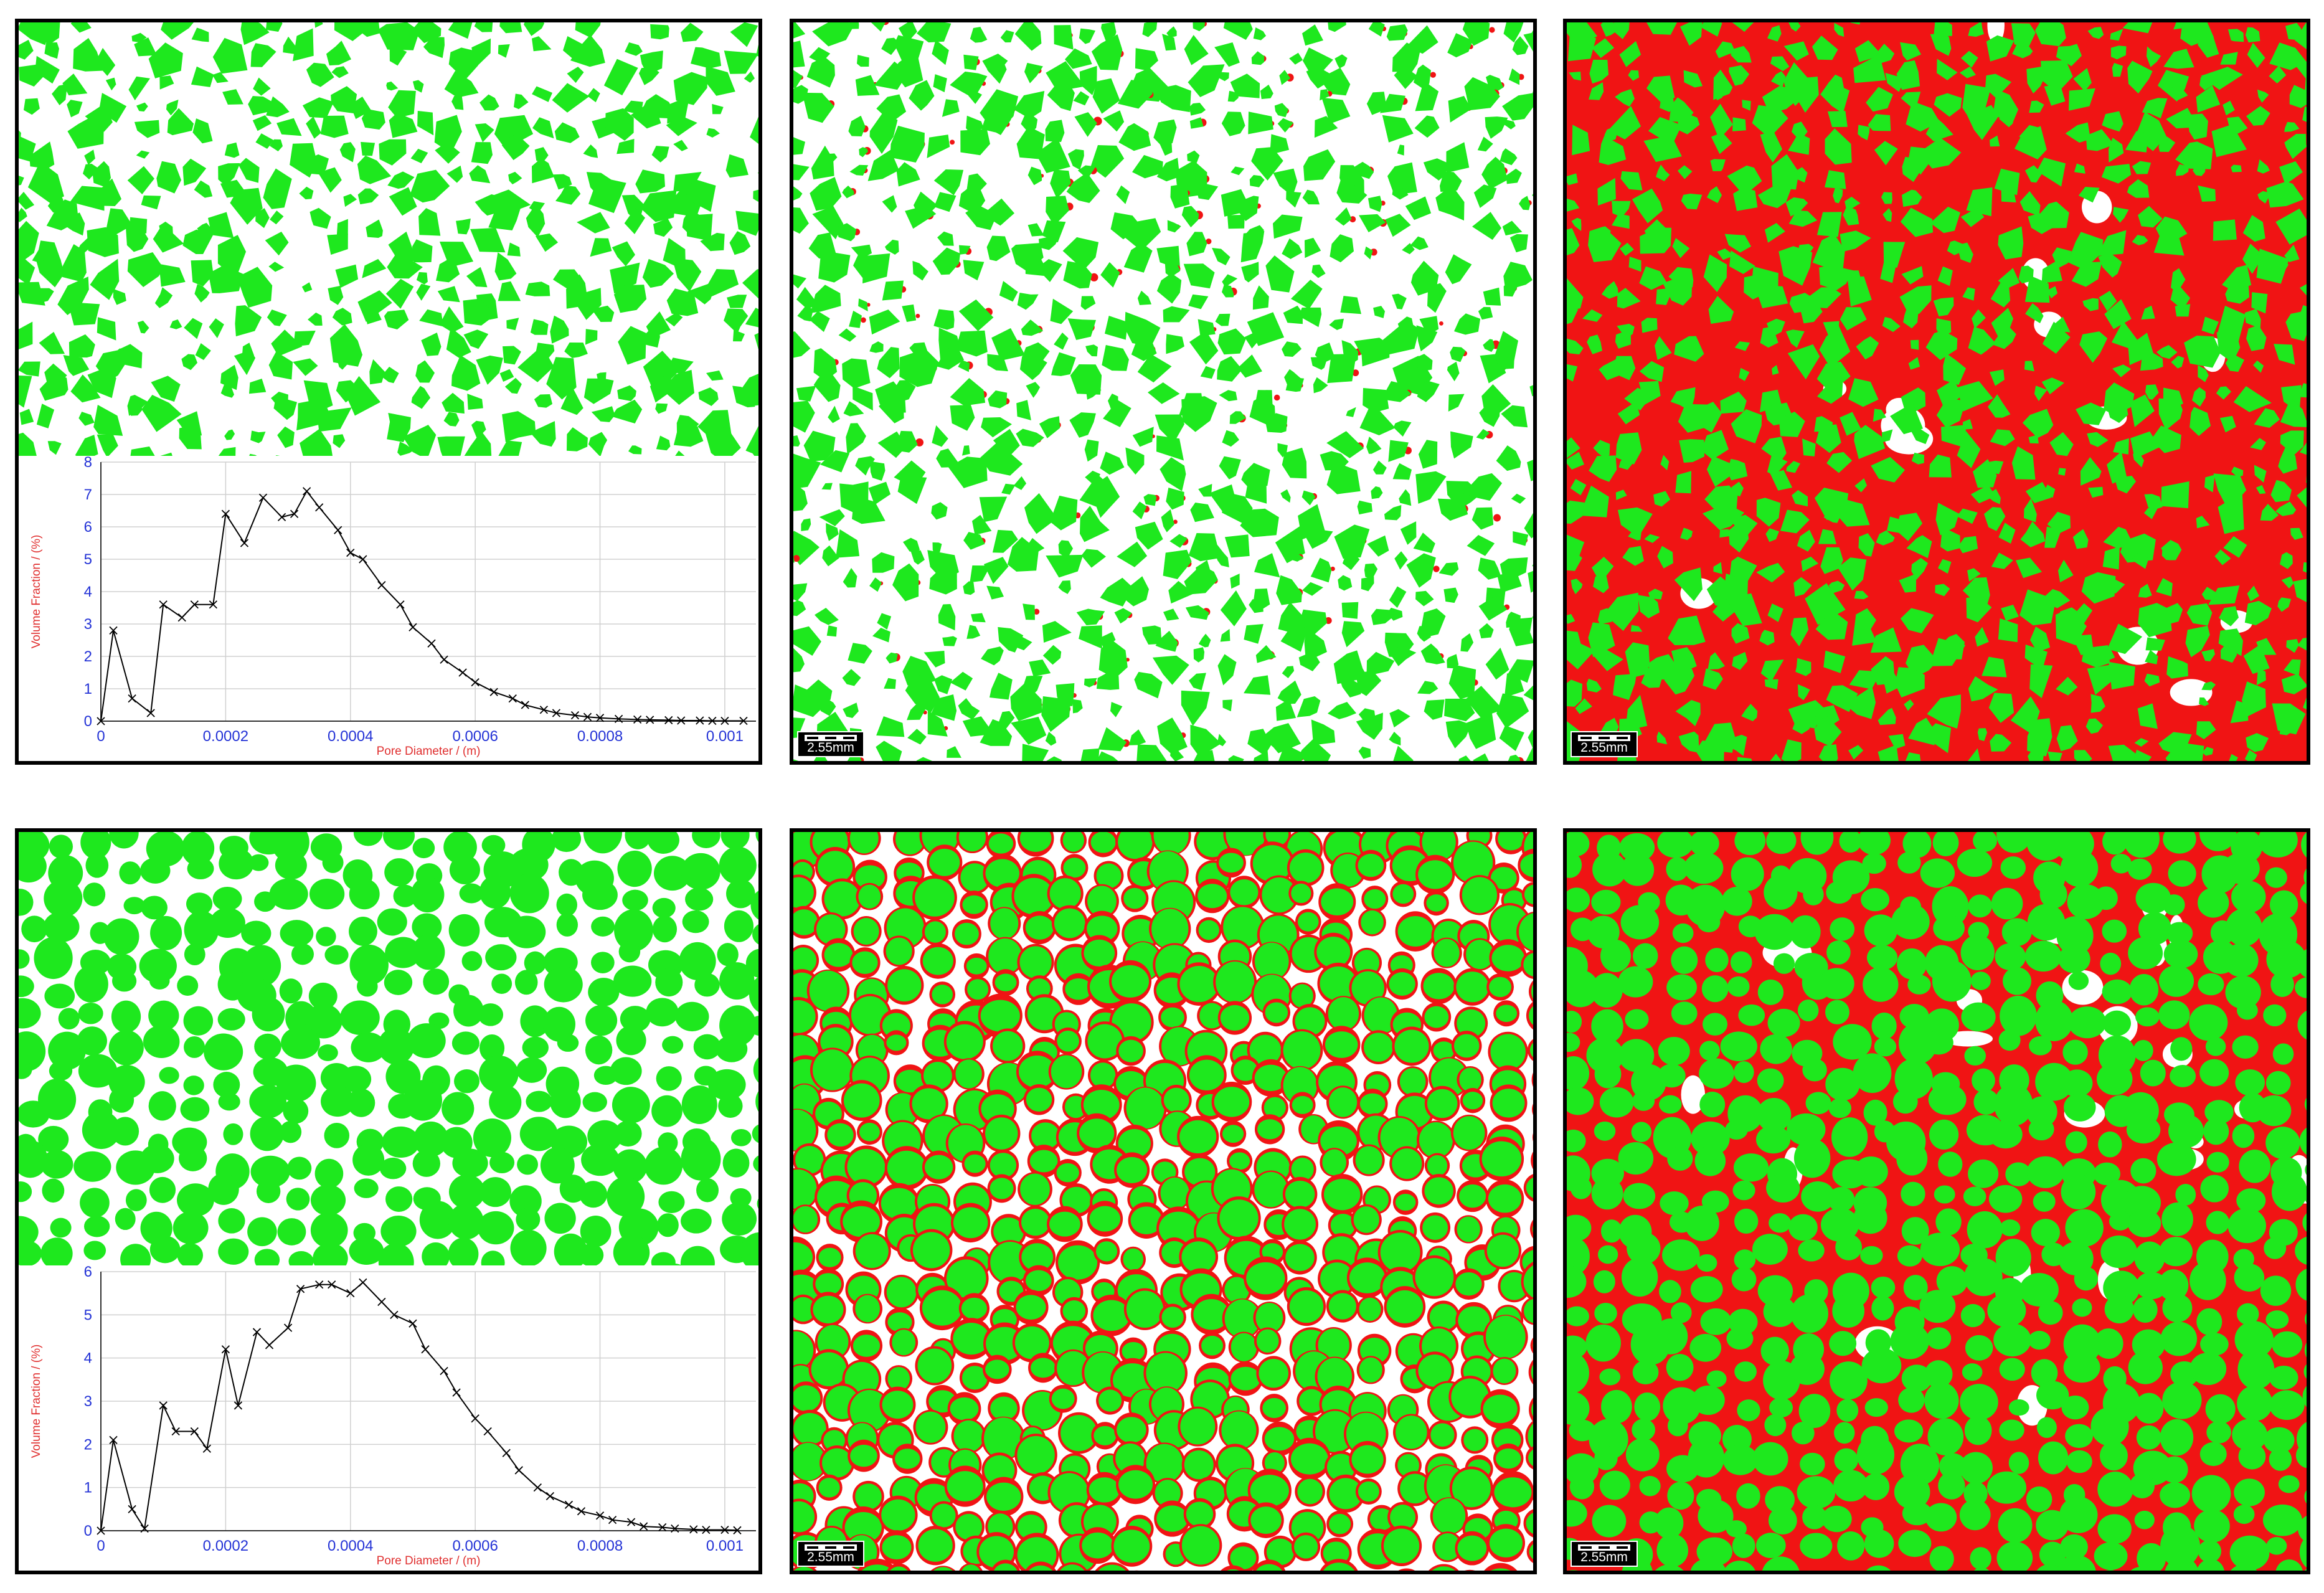 Image resolution: width=2324 pixels, height=1593 pixels. I want to click on y-tick-label: 6, so click(88, 528).